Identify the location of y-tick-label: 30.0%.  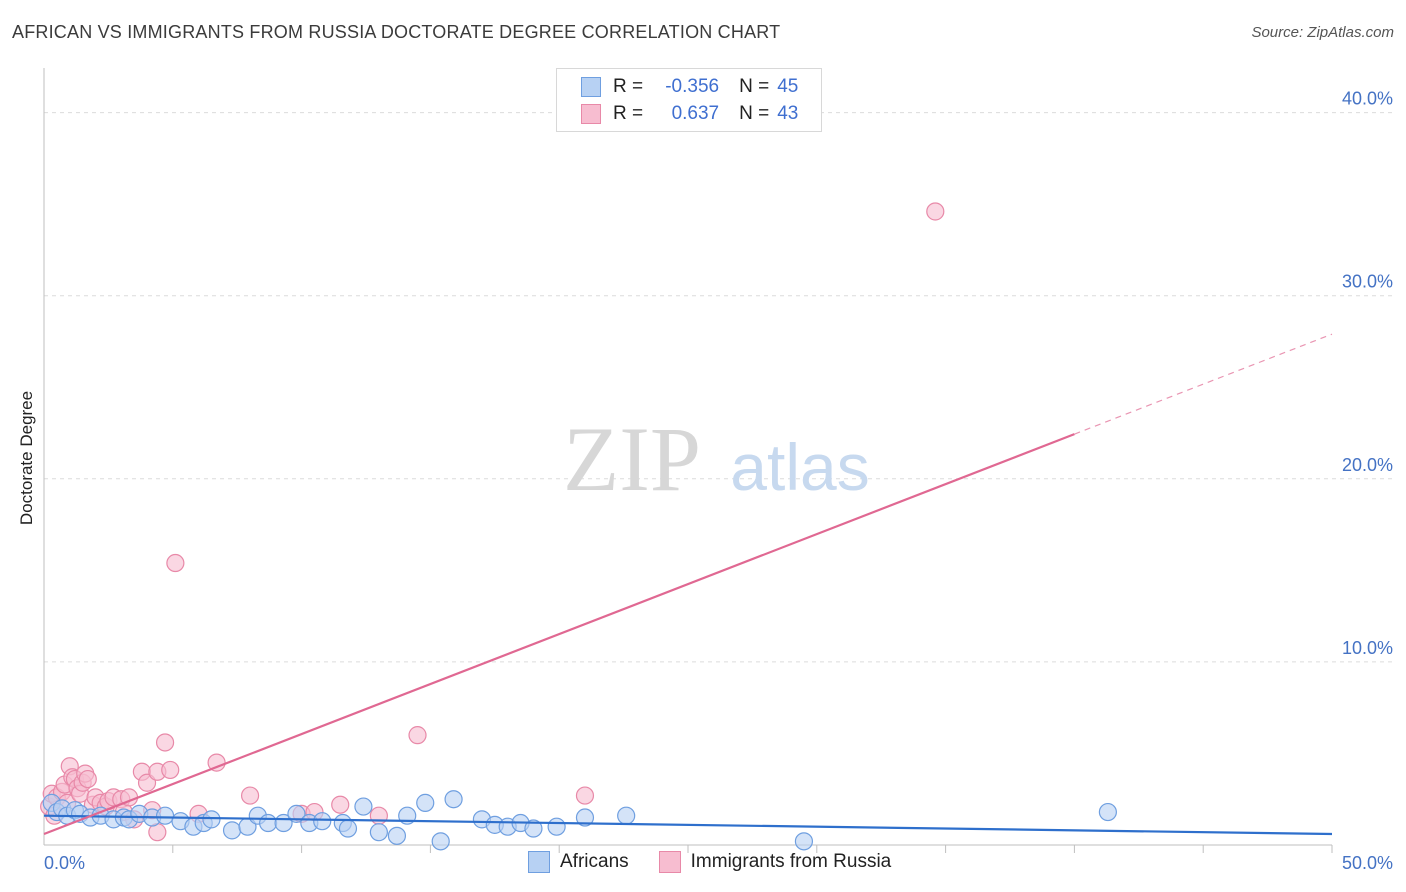
(1367, 282).